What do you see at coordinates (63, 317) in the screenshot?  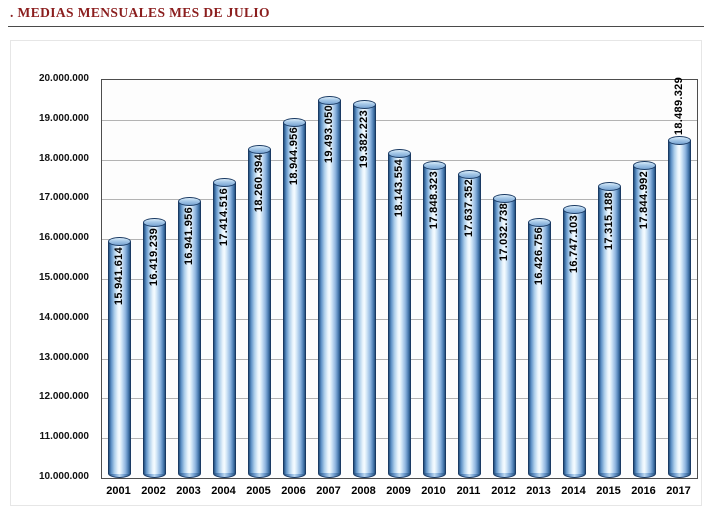 I see `y-tick-label: 14.000.000` at bounding box center [63, 317].